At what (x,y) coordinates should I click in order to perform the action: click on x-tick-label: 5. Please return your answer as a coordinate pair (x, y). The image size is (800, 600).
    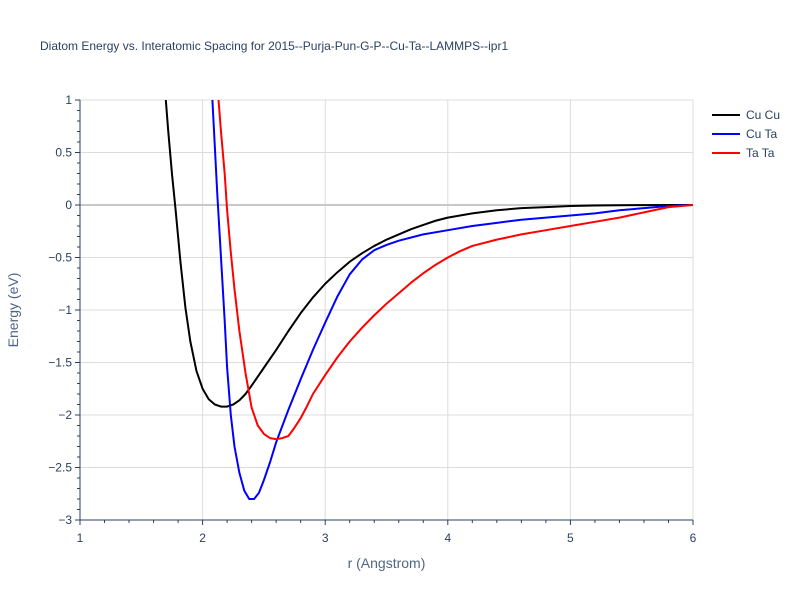
    Looking at the image, I should click on (570, 538).